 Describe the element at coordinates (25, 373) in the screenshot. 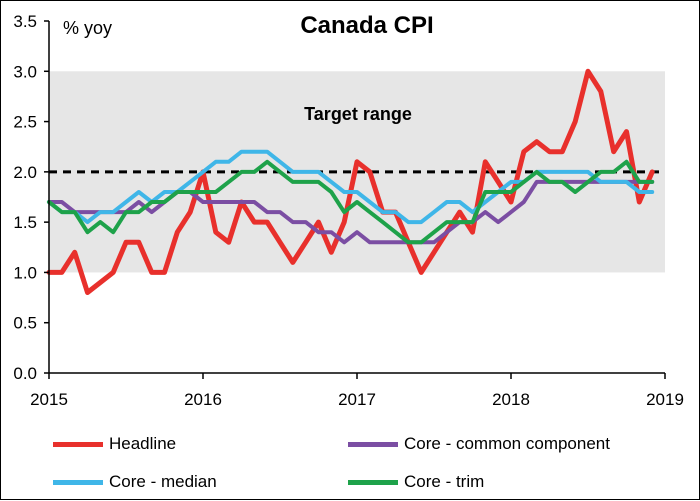

I see `y-tick-label: 0.0` at that location.